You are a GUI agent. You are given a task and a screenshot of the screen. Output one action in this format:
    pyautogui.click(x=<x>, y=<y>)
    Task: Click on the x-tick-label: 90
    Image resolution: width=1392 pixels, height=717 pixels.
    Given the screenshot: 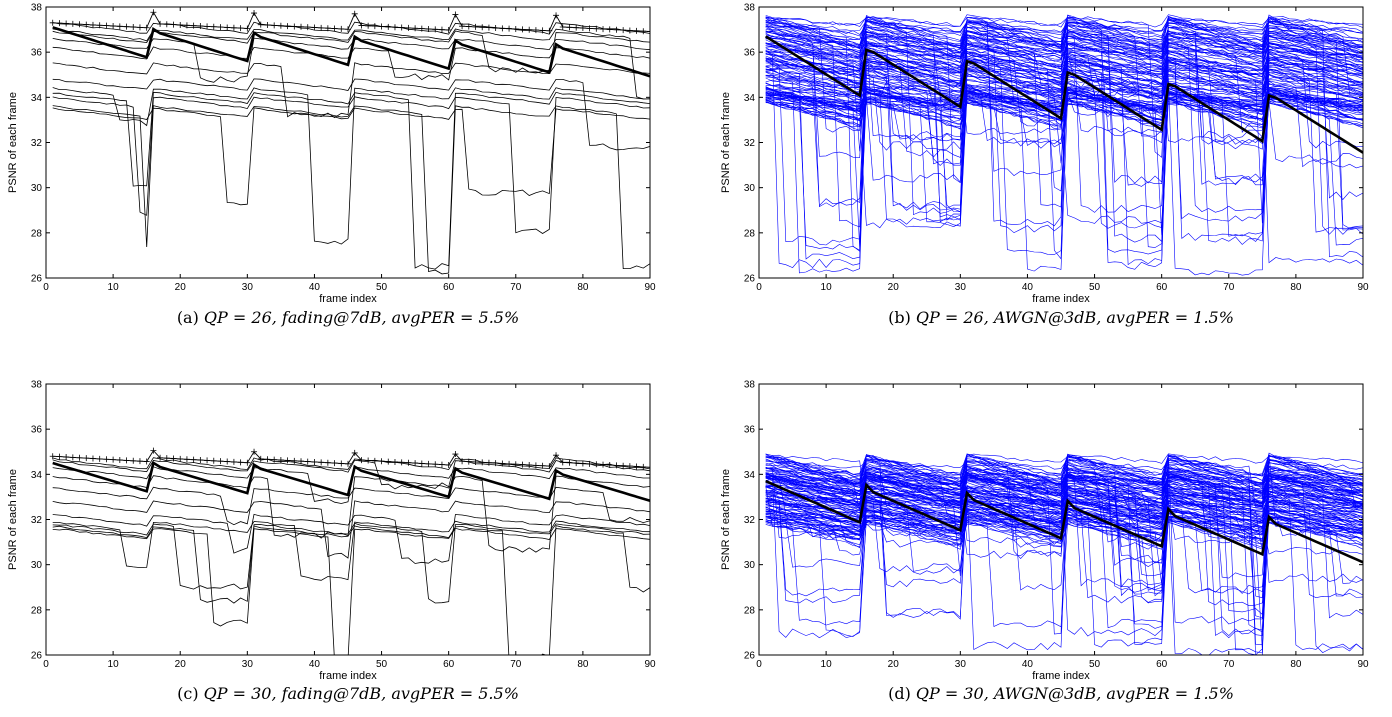 What is the action you would take?
    pyautogui.click(x=650, y=287)
    